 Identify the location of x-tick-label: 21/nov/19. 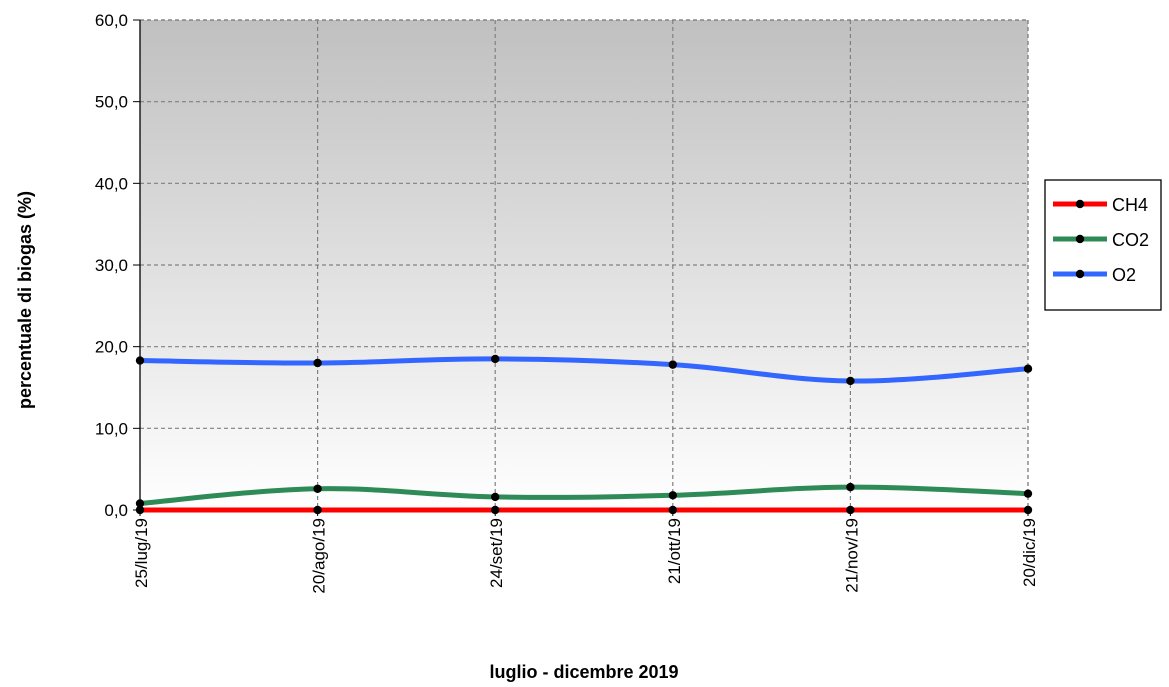
(851, 555).